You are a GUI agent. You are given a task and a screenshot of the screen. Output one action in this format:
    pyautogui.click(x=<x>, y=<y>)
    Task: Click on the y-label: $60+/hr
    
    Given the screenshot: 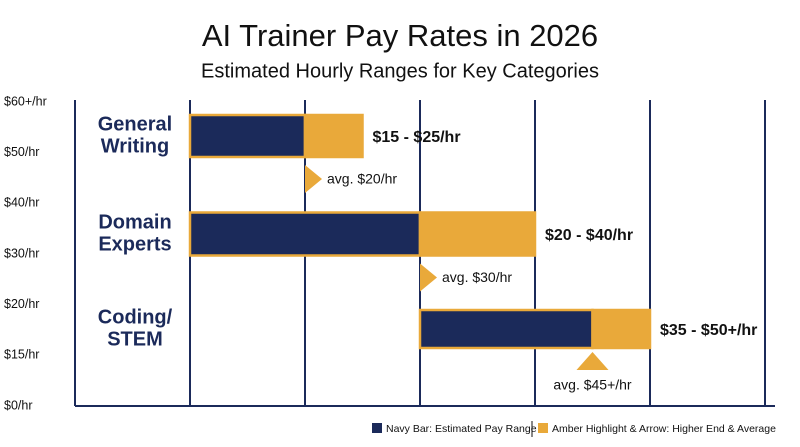 What is the action you would take?
    pyautogui.click(x=25, y=101)
    